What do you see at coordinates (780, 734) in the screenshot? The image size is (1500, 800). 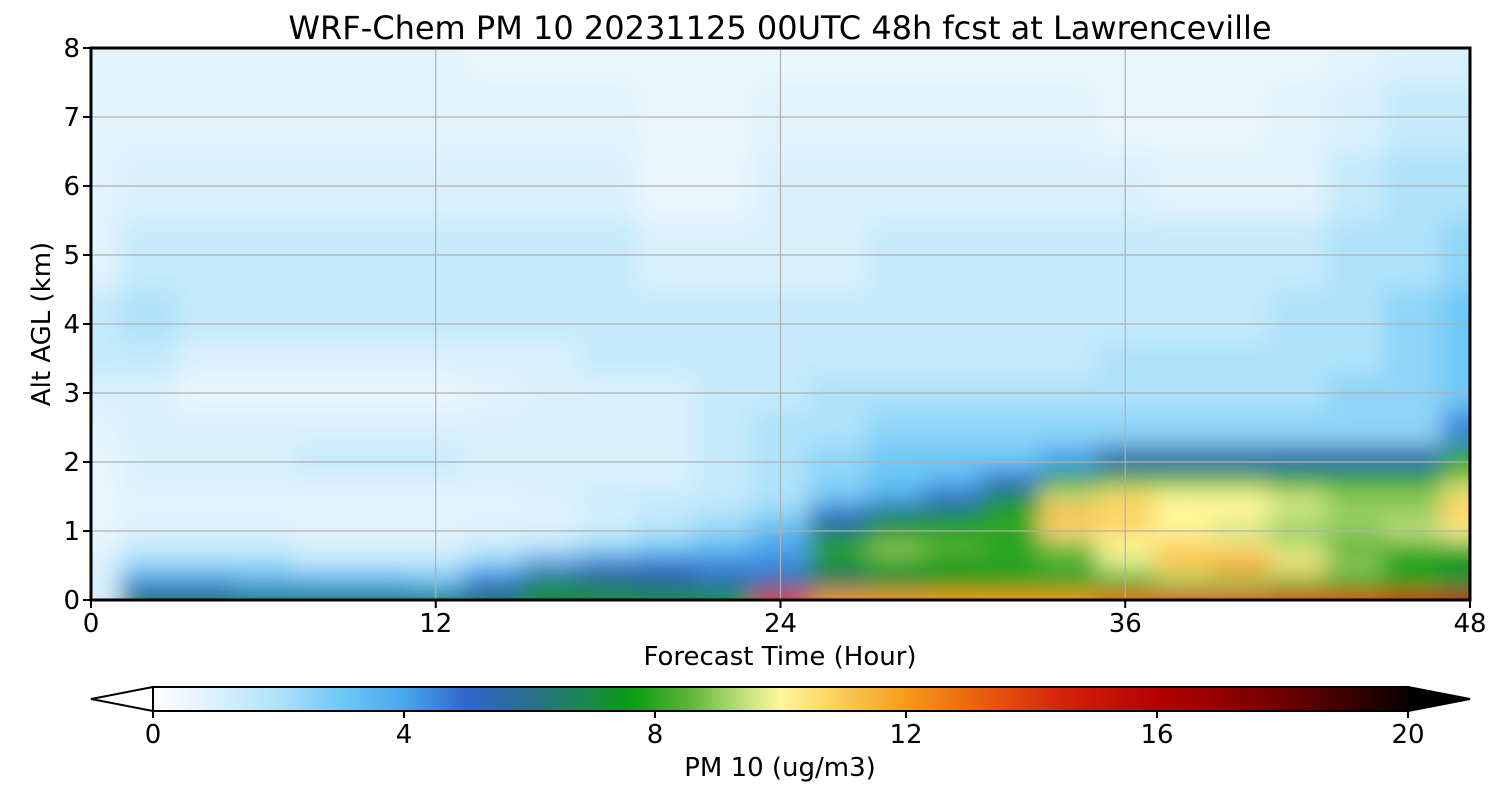 I see `colorbar: 0 4 8 12 16 20 PM 10 (ug/m3)` at bounding box center [780, 734].